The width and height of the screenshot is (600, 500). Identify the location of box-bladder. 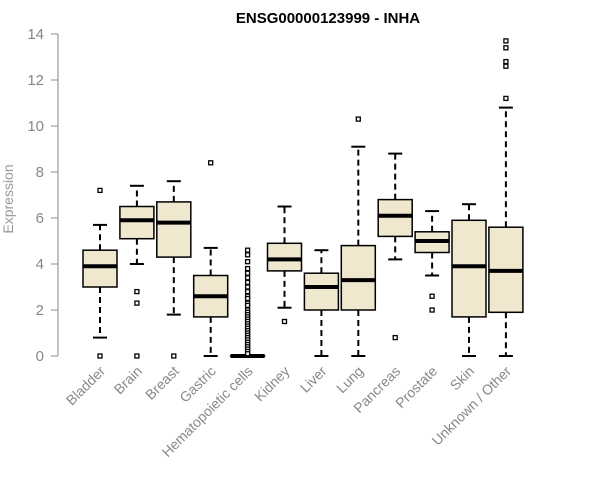
(100, 273).